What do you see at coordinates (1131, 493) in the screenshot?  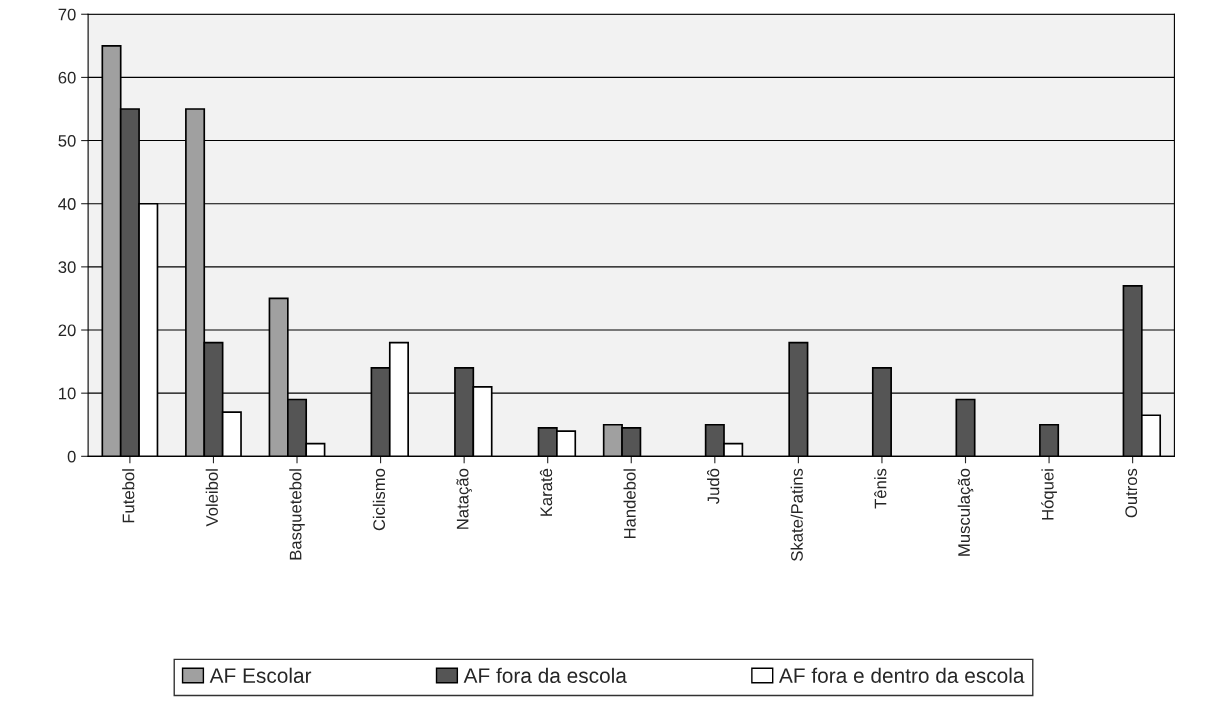 I see `x-tick-label: Outros` at bounding box center [1131, 493].